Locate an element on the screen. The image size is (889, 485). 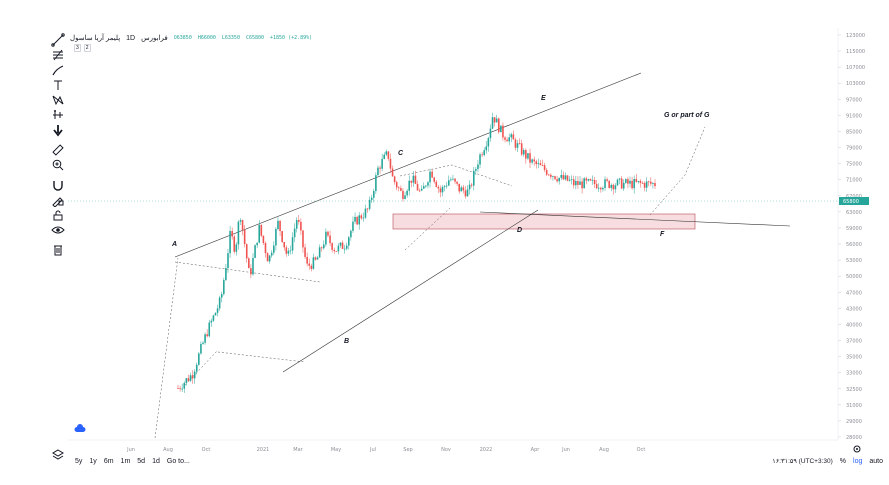
brush-tool is located at coordinates (58, 70).